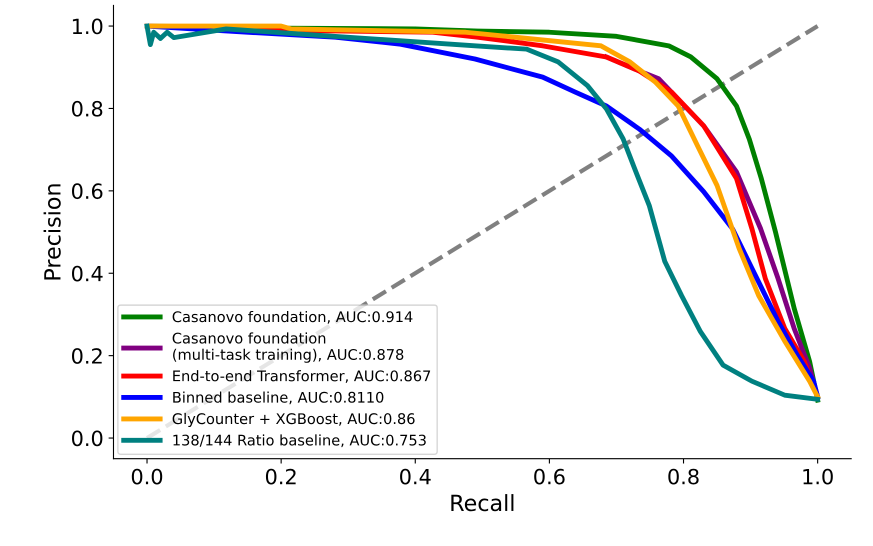 This screenshot has width=873, height=546. Describe the element at coordinates (147, 476) in the screenshot. I see `x-tick-label: 0.0` at that location.